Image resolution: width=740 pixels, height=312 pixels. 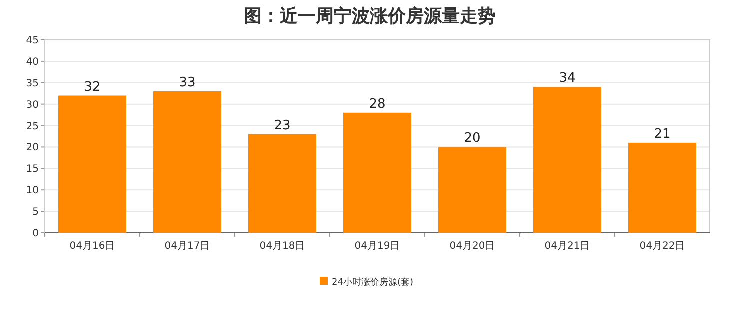 What do you see at coordinates (377, 104) in the screenshot?
I see `data-label: 28` at bounding box center [377, 104].